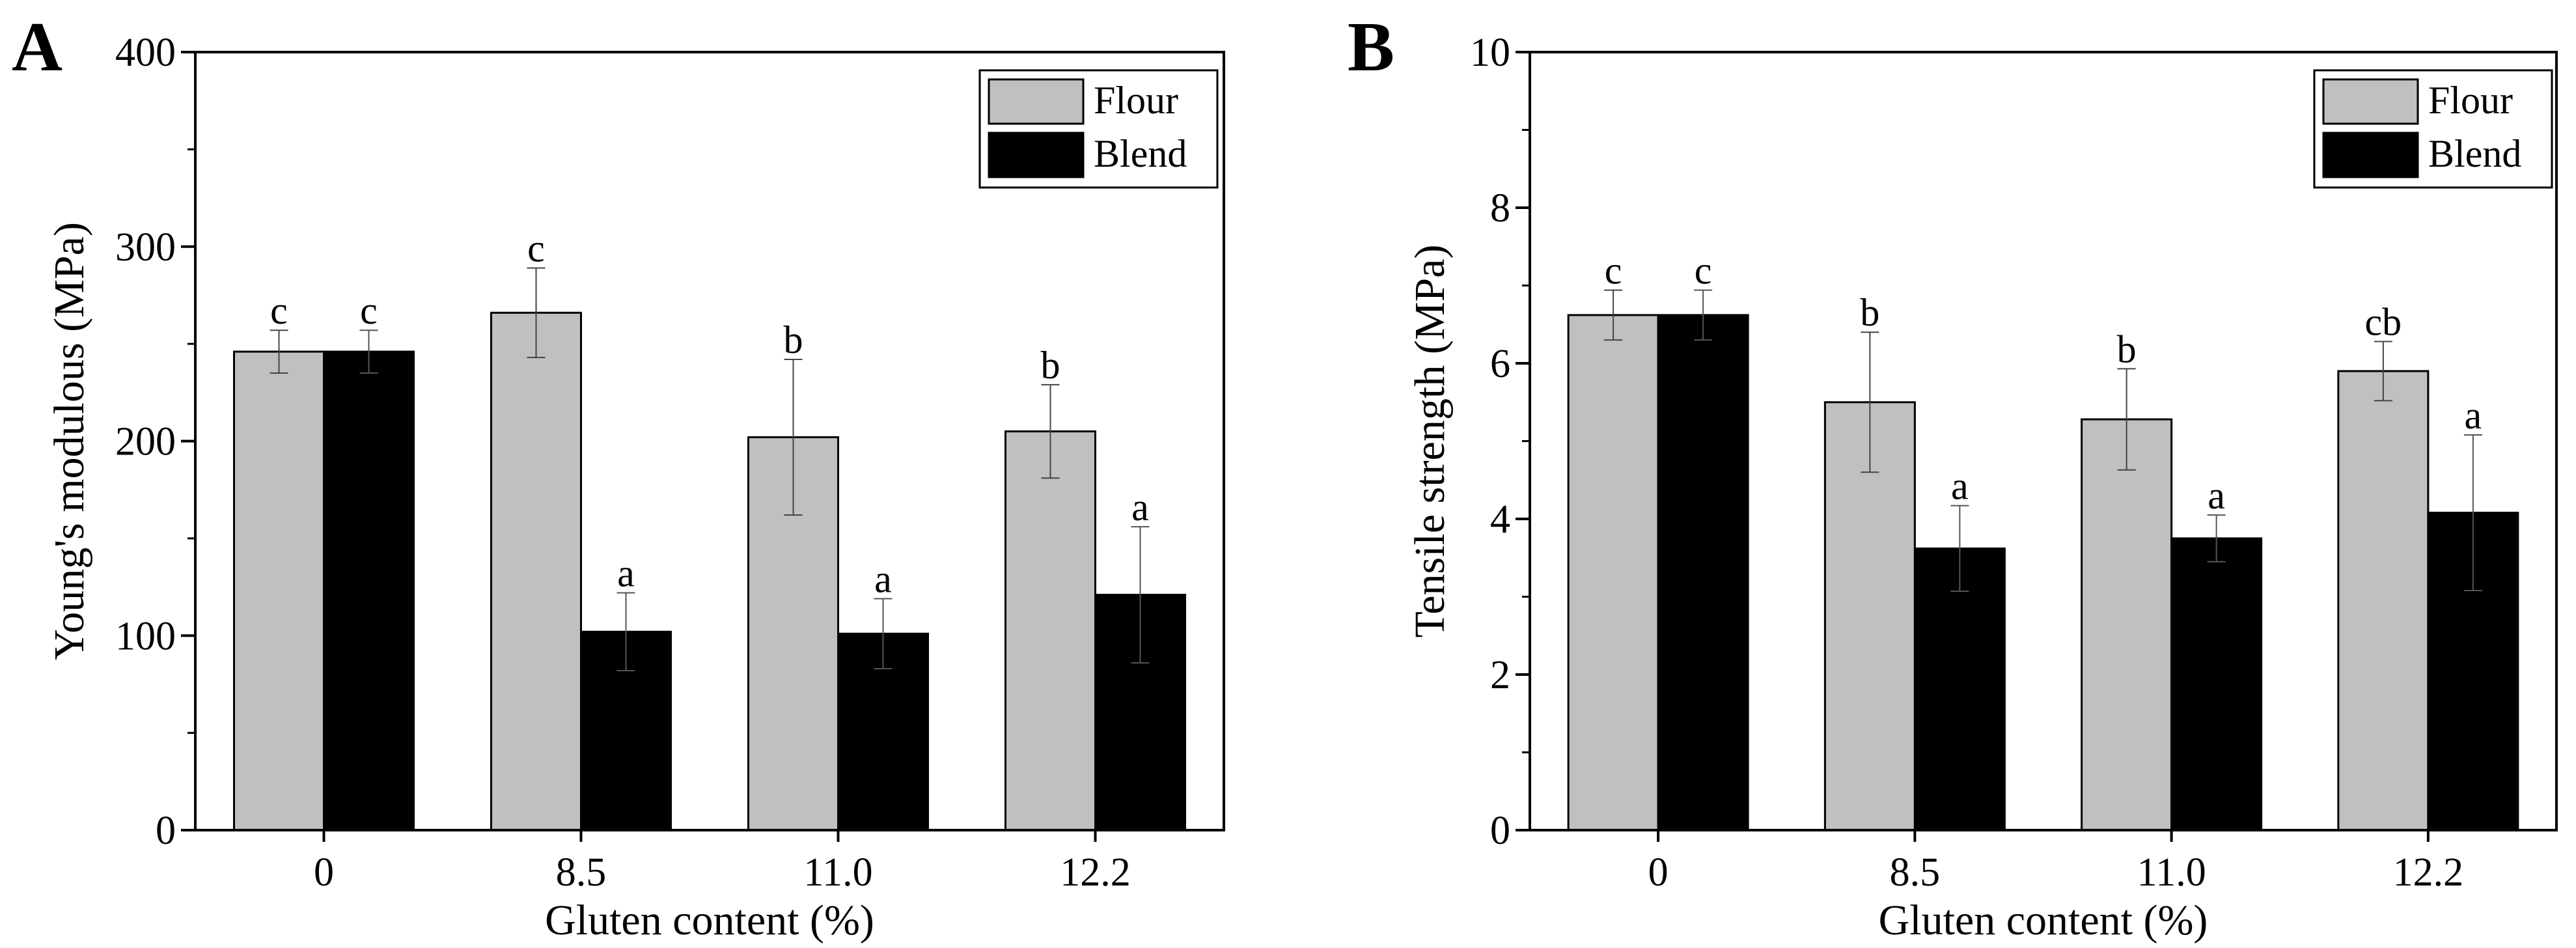  Describe the element at coordinates (1500, 519) in the screenshot. I see `y-tick-label: 4` at that location.